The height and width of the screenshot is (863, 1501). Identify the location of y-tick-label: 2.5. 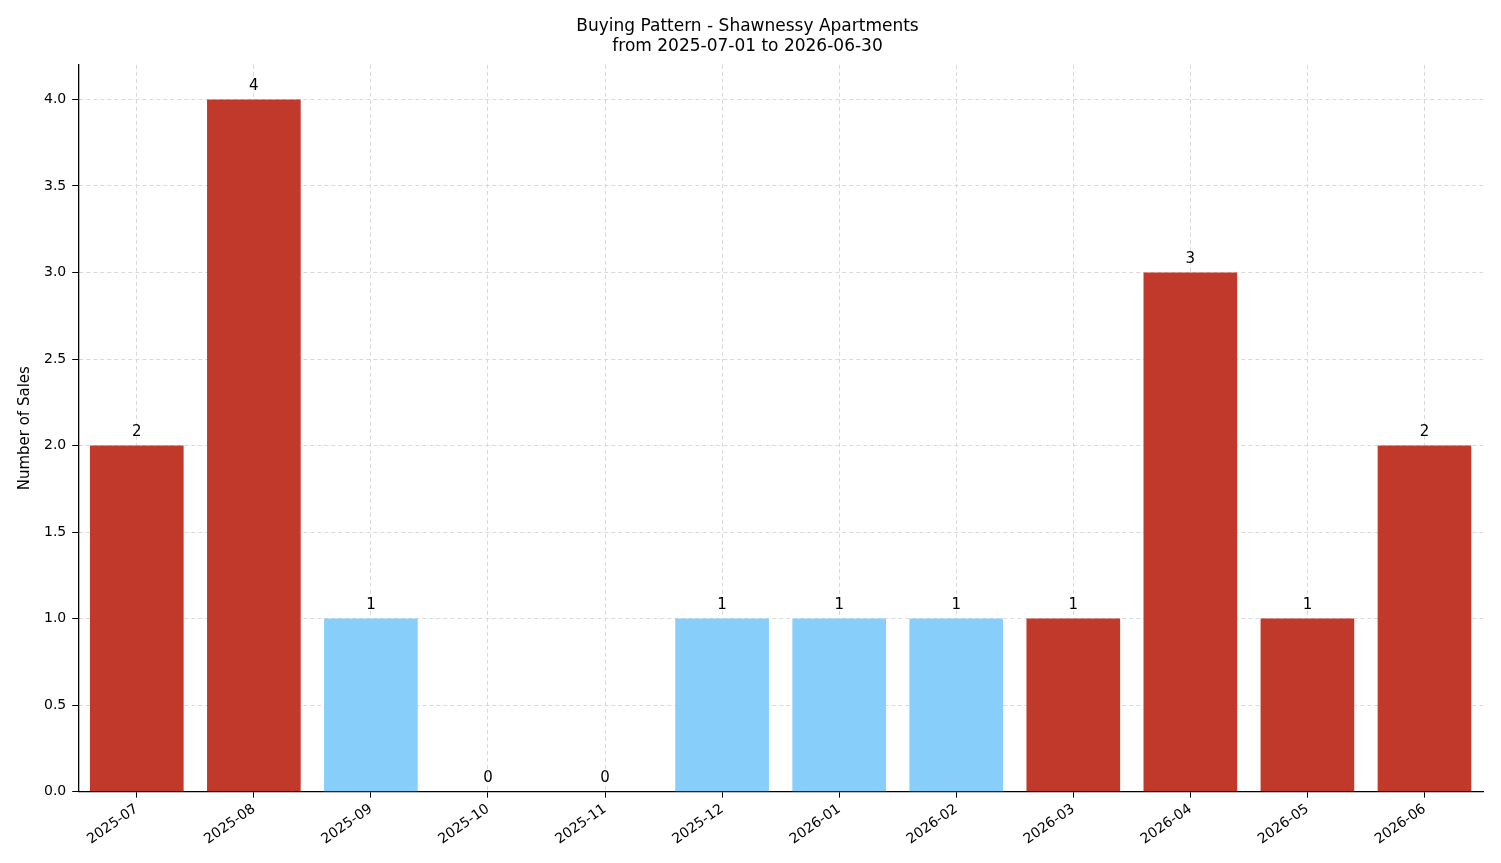
(55, 357).